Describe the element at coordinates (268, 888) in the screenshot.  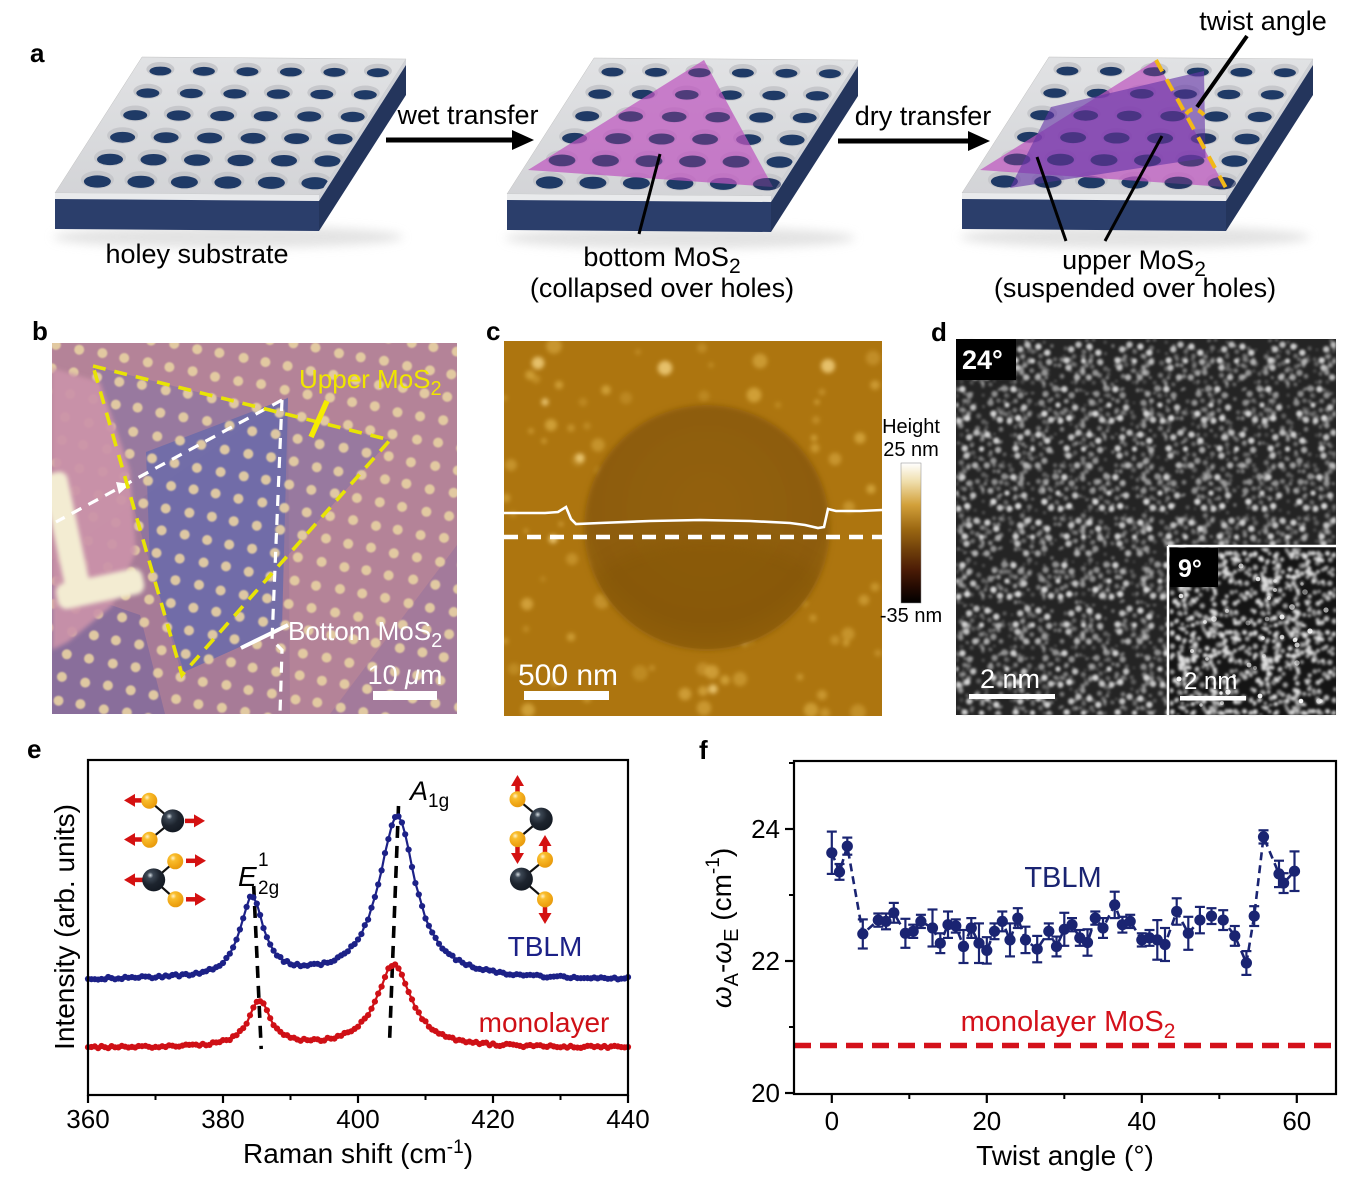
I see `svg-text: 2g` at that location.